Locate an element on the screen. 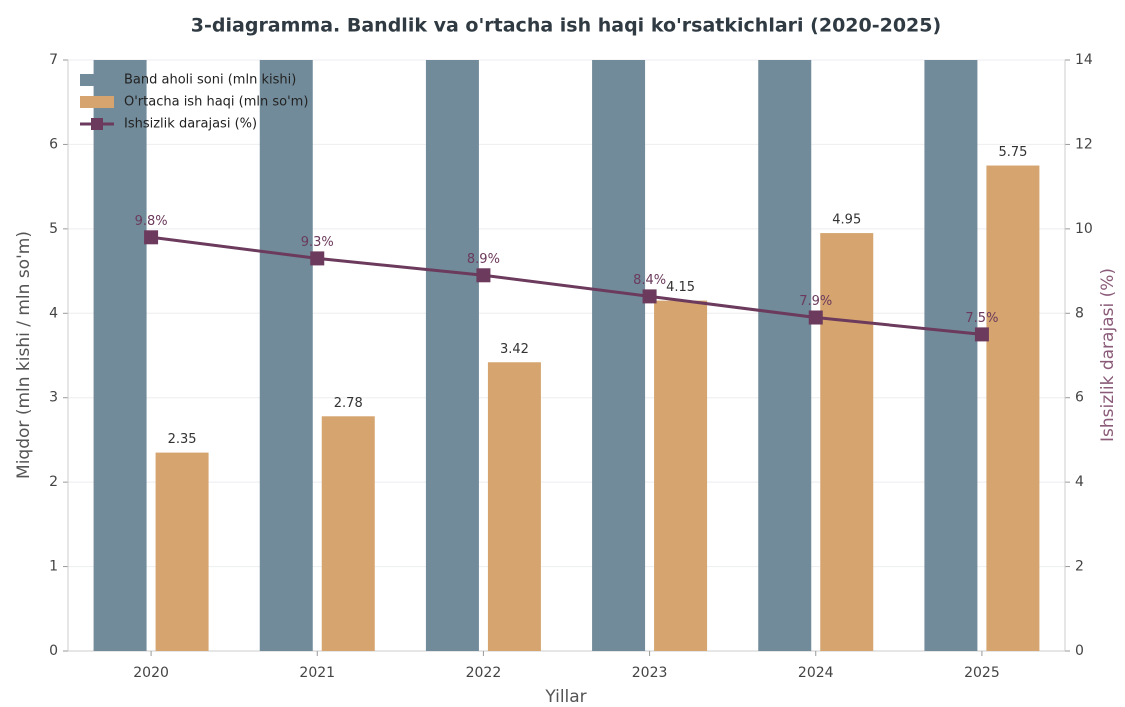  line is located at coordinates (566, 285).